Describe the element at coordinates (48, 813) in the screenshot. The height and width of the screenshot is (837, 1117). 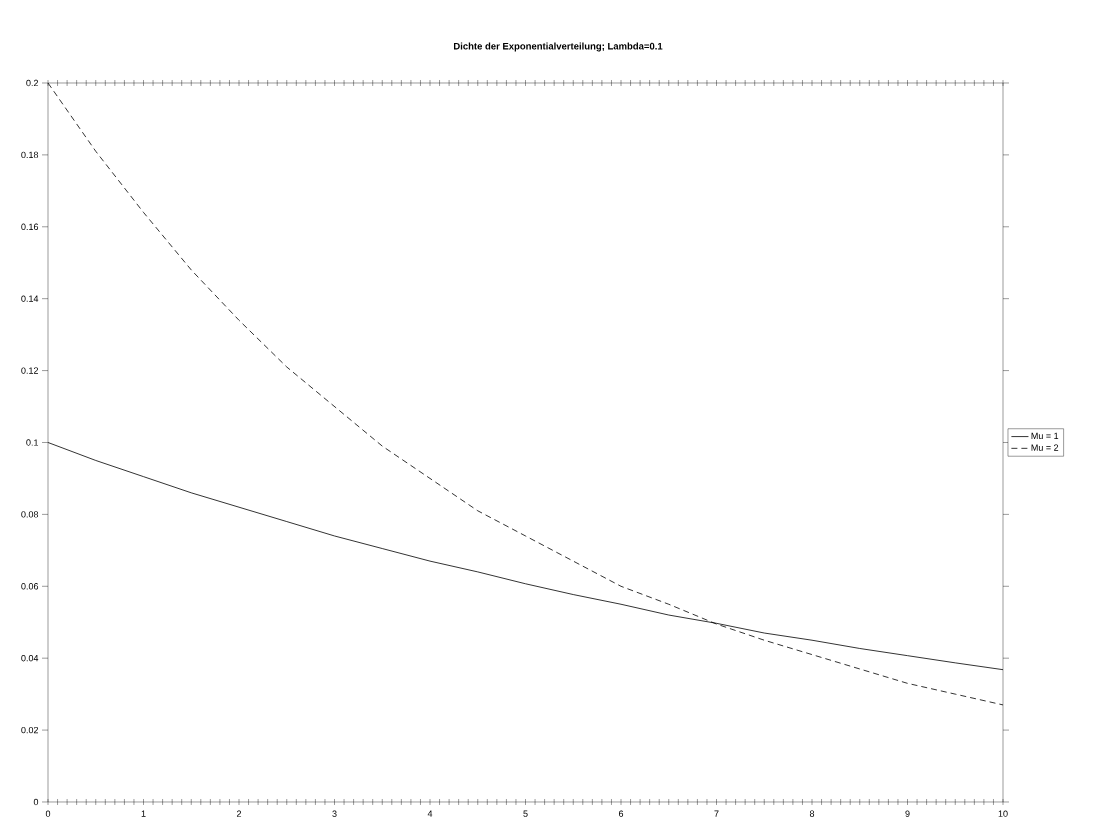
I see `x-tick-label: 0` at that location.